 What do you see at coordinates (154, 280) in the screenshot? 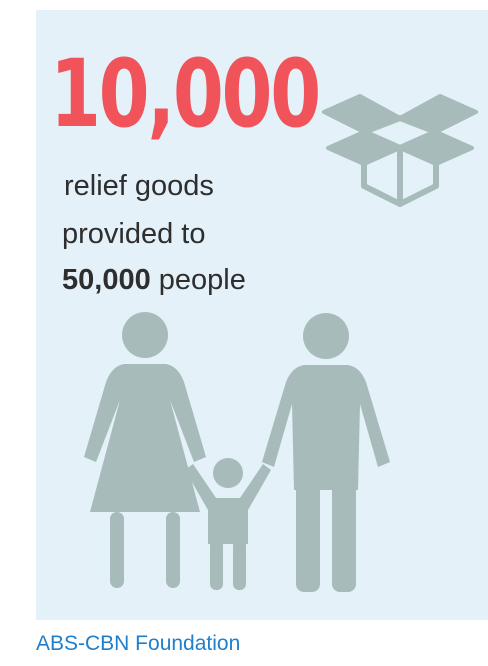
I see `people-line: 50,000 people` at bounding box center [154, 280].